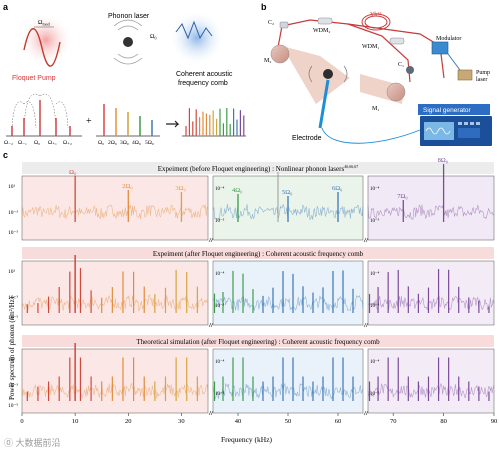  I want to click on comb-title-1: Coherent acoustic, so click(204, 74).